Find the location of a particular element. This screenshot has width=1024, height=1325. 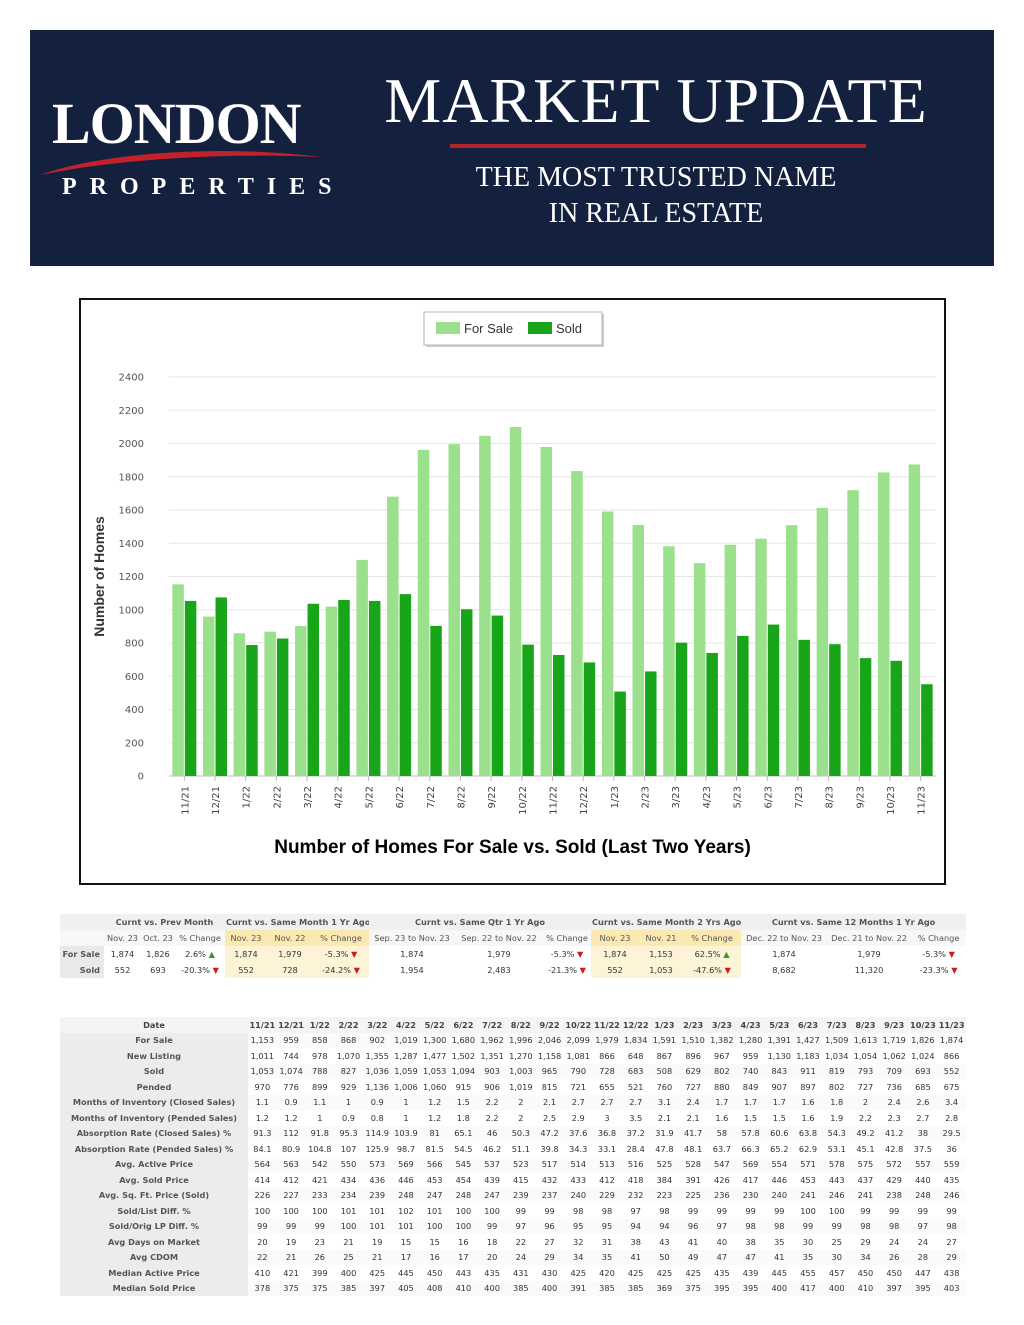

stats-cell: 30 is located at coordinates (808, 1241).